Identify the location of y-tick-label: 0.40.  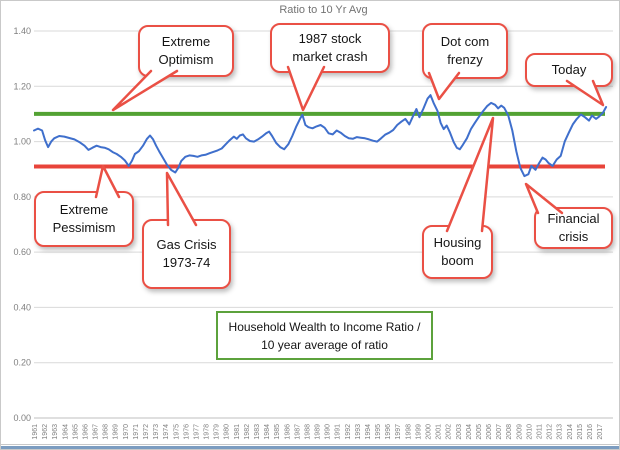
(22, 307).